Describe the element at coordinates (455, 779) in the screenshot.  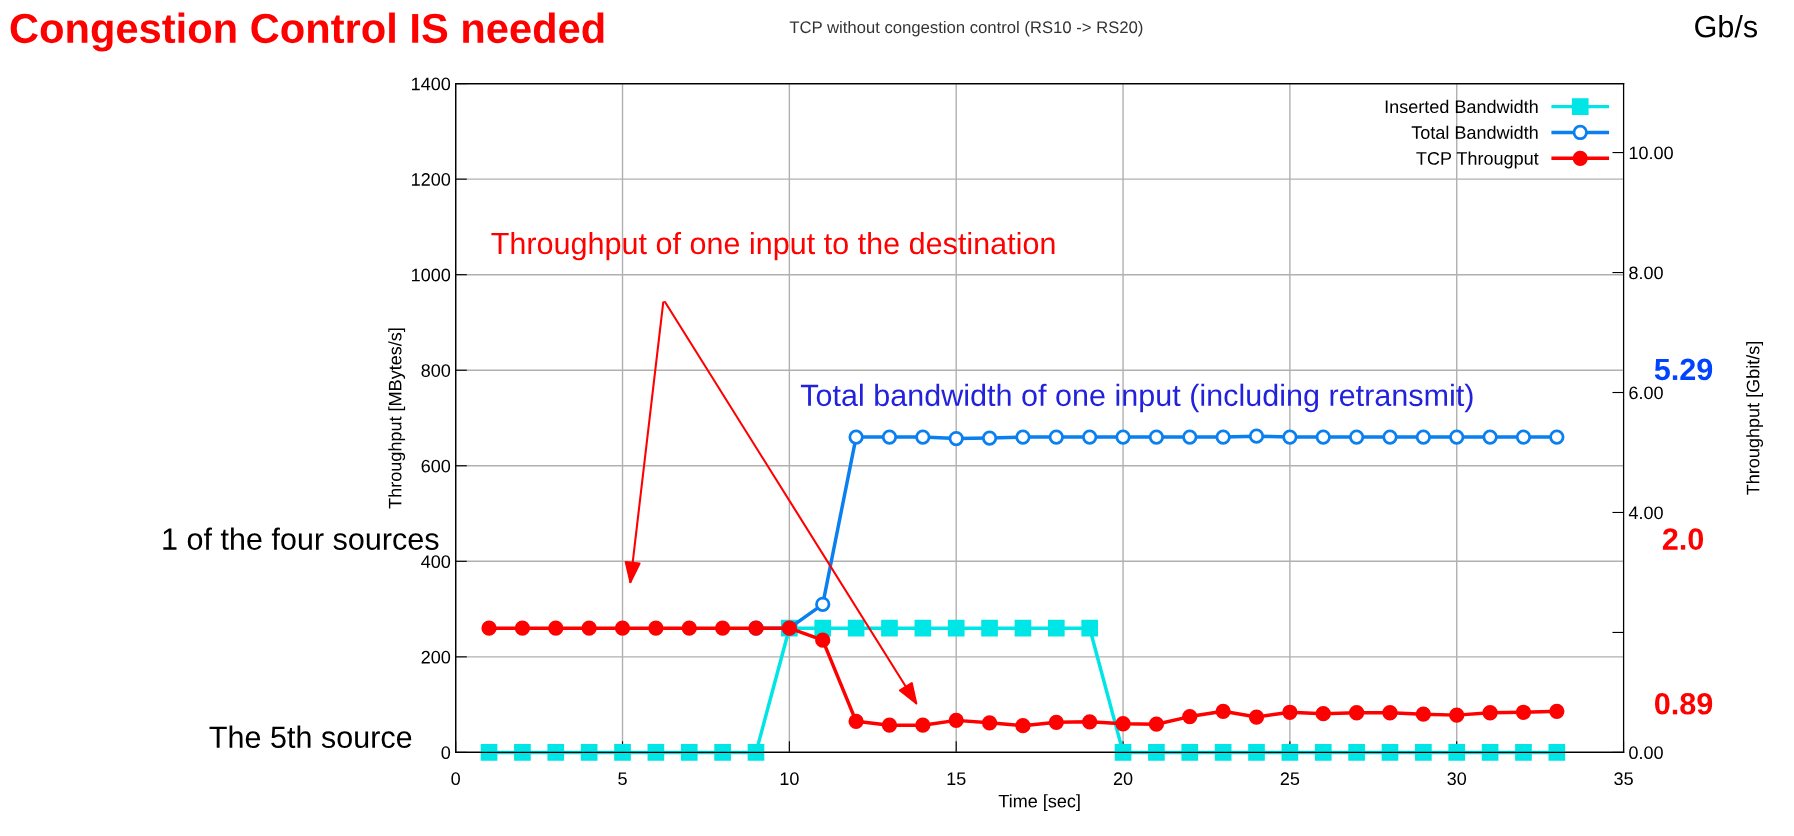
I see `x-tick-label: 0` at that location.